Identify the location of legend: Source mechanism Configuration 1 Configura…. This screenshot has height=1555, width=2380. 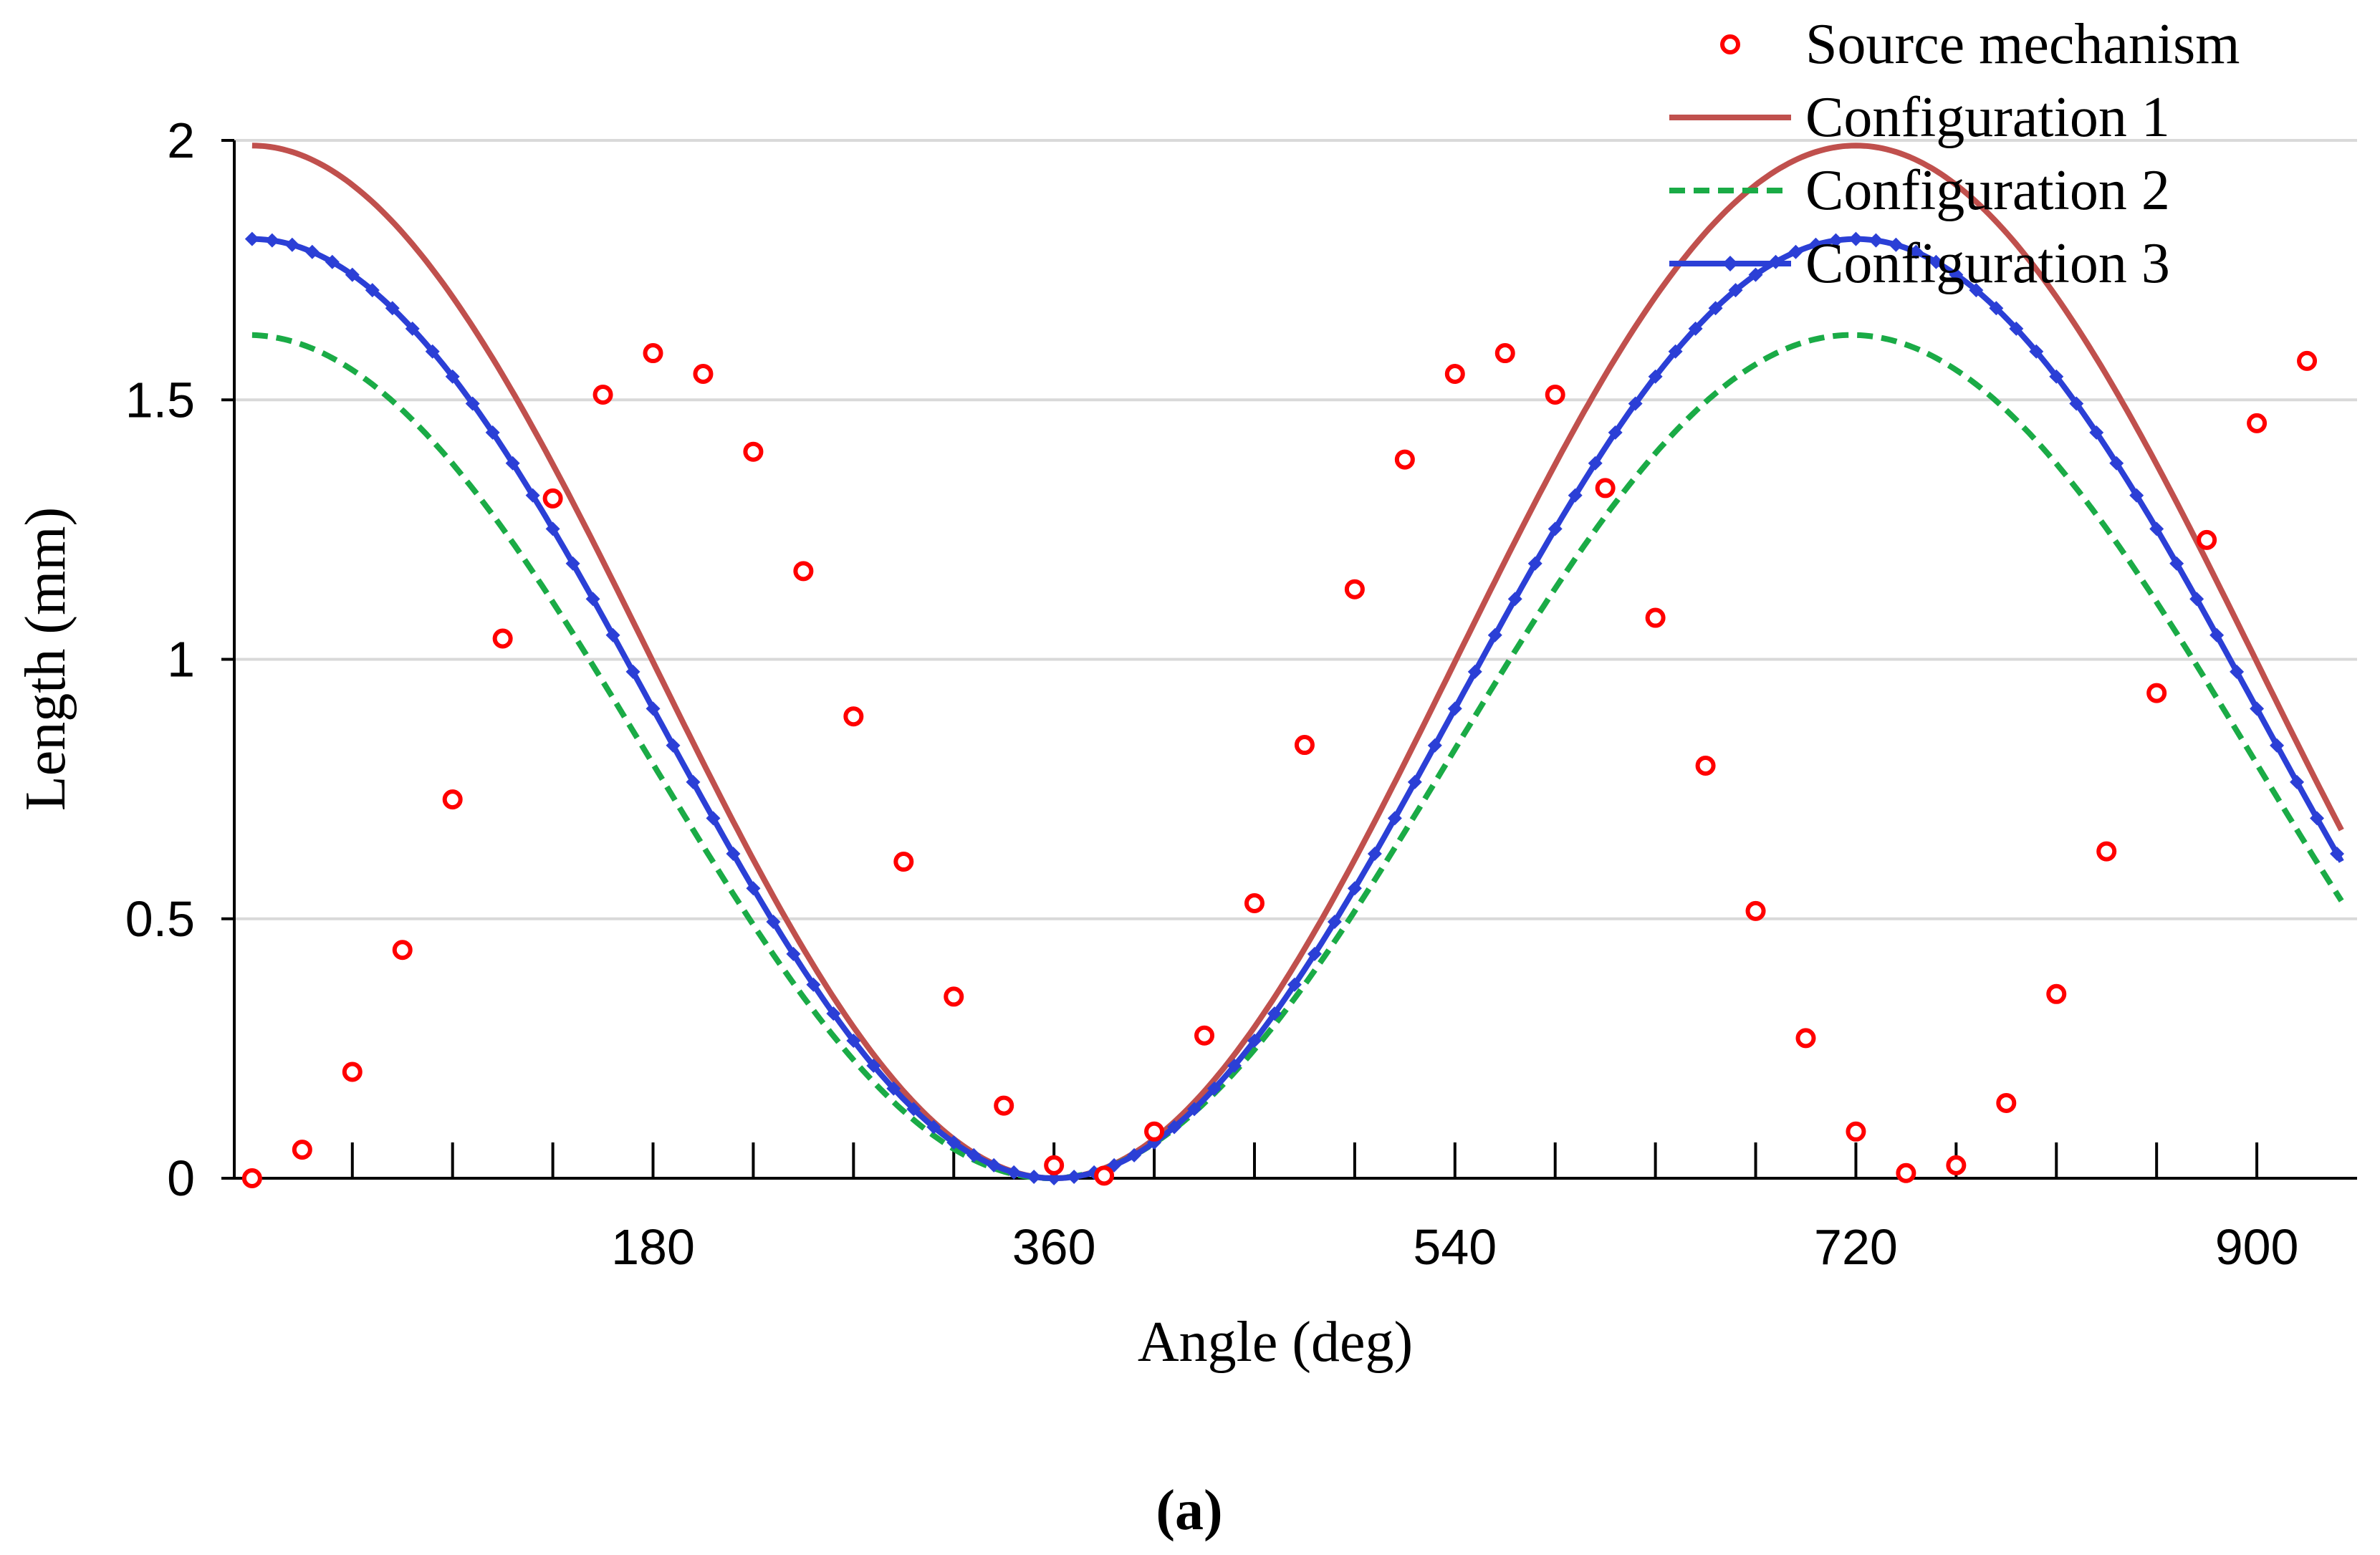
(1954, 154).